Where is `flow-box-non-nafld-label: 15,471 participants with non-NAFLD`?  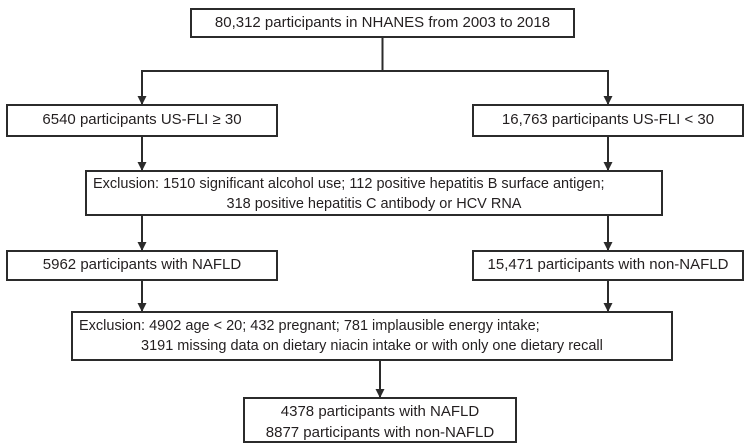 flow-box-non-nafld-label: 15,471 participants with non-NAFLD is located at coordinates (608, 265).